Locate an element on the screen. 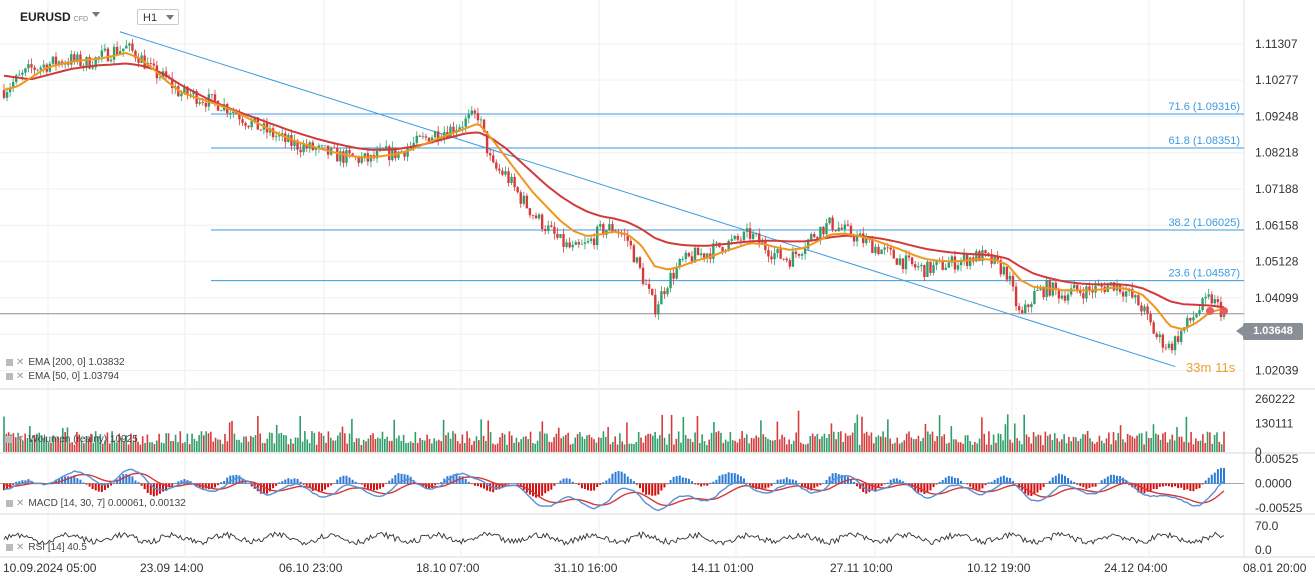 The width and height of the screenshot is (1315, 586). x-tick-label: 10.12 19:00 is located at coordinates (999, 568).